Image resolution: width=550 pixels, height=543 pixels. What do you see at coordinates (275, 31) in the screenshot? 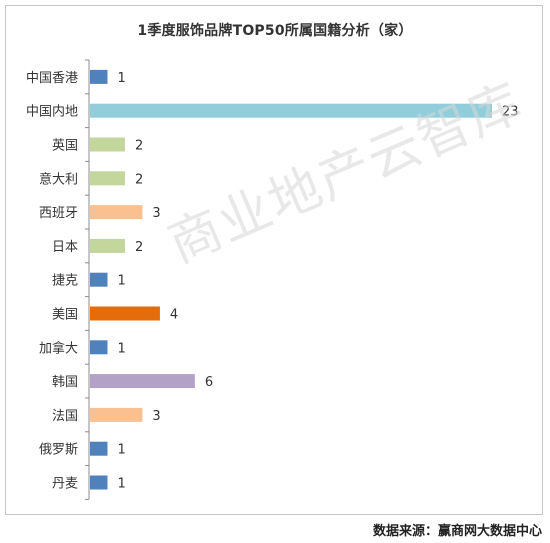
I see `chart-title: 1季度服饰品牌TOP50所属国籍分析（家）` at bounding box center [275, 31].